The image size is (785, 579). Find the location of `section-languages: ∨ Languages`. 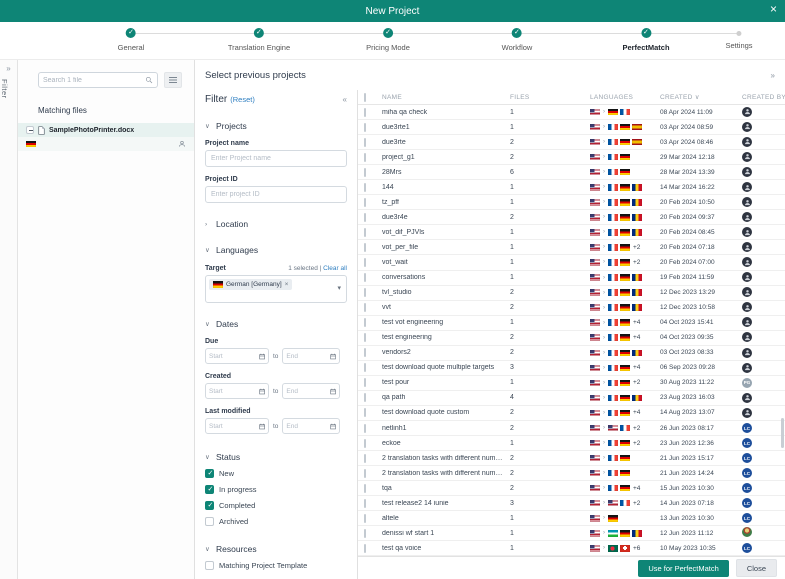

section-languages: ∨ Languages is located at coordinates (232, 250).